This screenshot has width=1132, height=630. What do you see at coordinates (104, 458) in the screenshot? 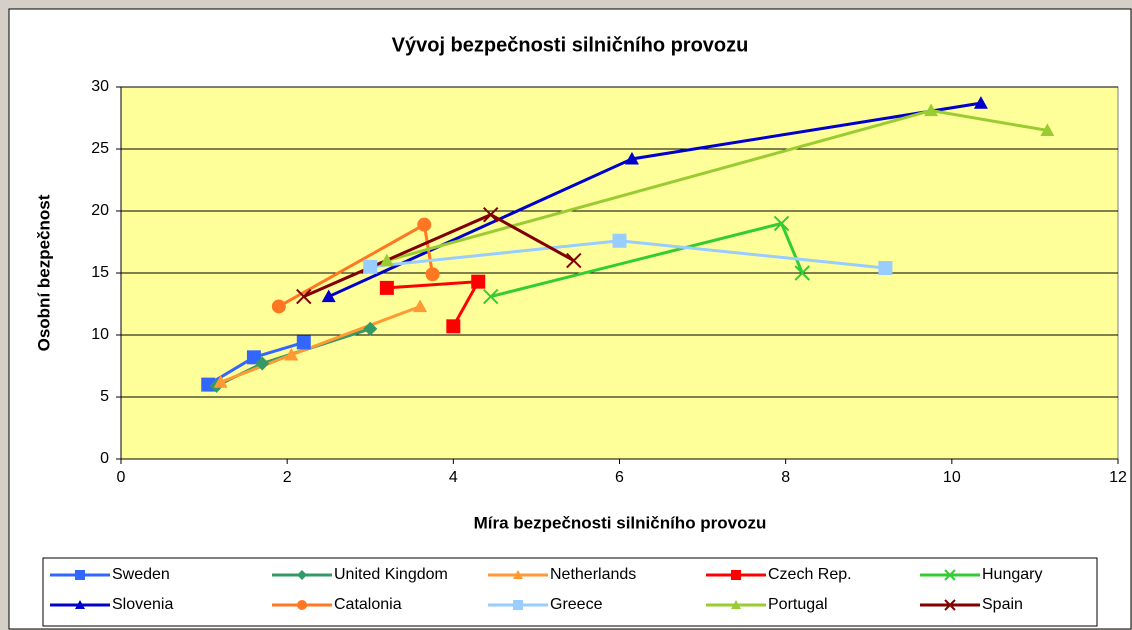
I see `y-tick-label: 0` at bounding box center [104, 458].